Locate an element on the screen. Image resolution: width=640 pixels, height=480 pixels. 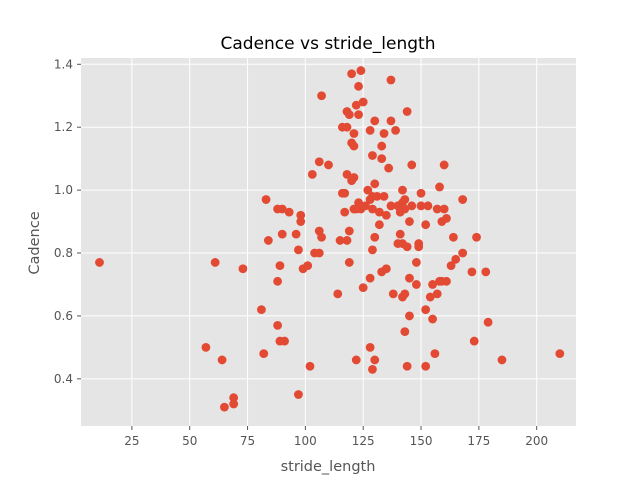
chart-title: Cadence vs stride_length is located at coordinates (327, 44).